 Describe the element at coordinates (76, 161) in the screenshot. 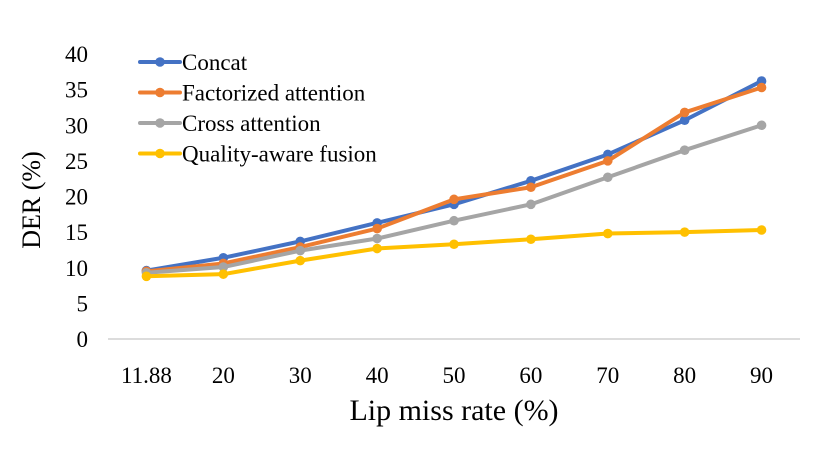

I see `y-tick-label: 25` at that location.